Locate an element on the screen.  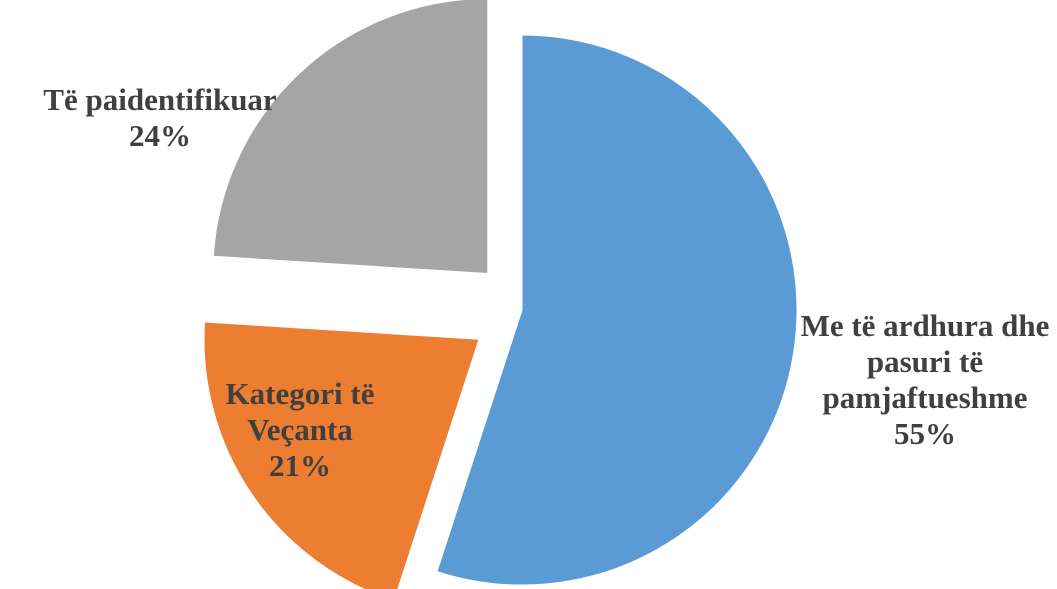
value-label: 21% is located at coordinates (300, 465).